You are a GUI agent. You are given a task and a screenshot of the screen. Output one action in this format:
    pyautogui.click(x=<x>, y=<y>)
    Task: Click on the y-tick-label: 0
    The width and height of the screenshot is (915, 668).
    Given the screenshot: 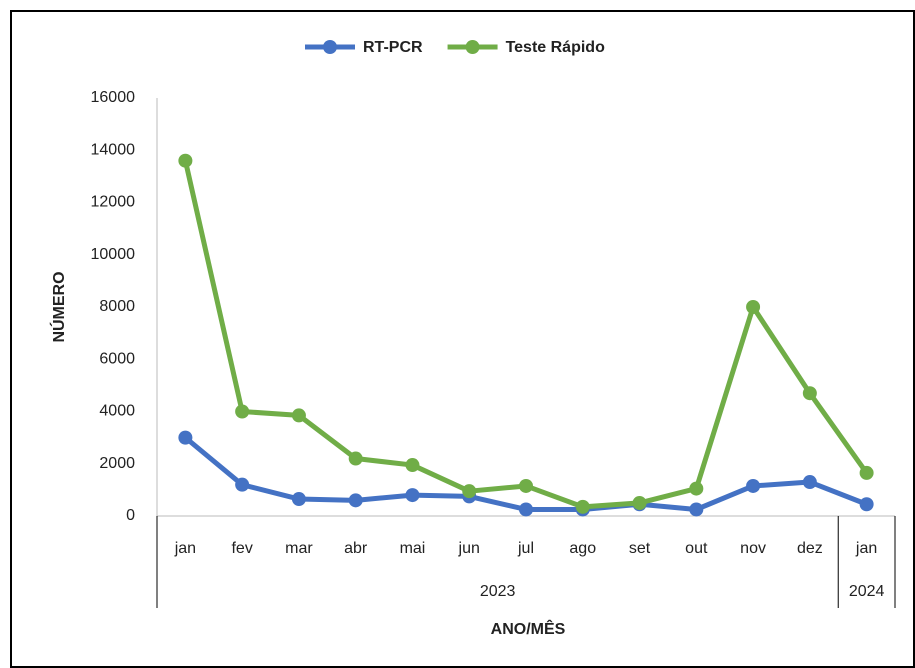 What is the action you would take?
    pyautogui.click(x=130, y=515)
    